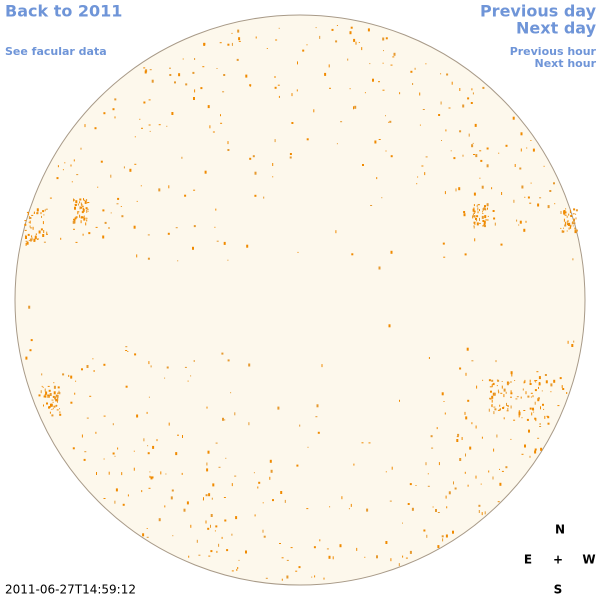 The width and height of the screenshot is (600, 600). What do you see at coordinates (566, 63) in the screenshot?
I see `next-hour-link: Next hour` at bounding box center [566, 63].